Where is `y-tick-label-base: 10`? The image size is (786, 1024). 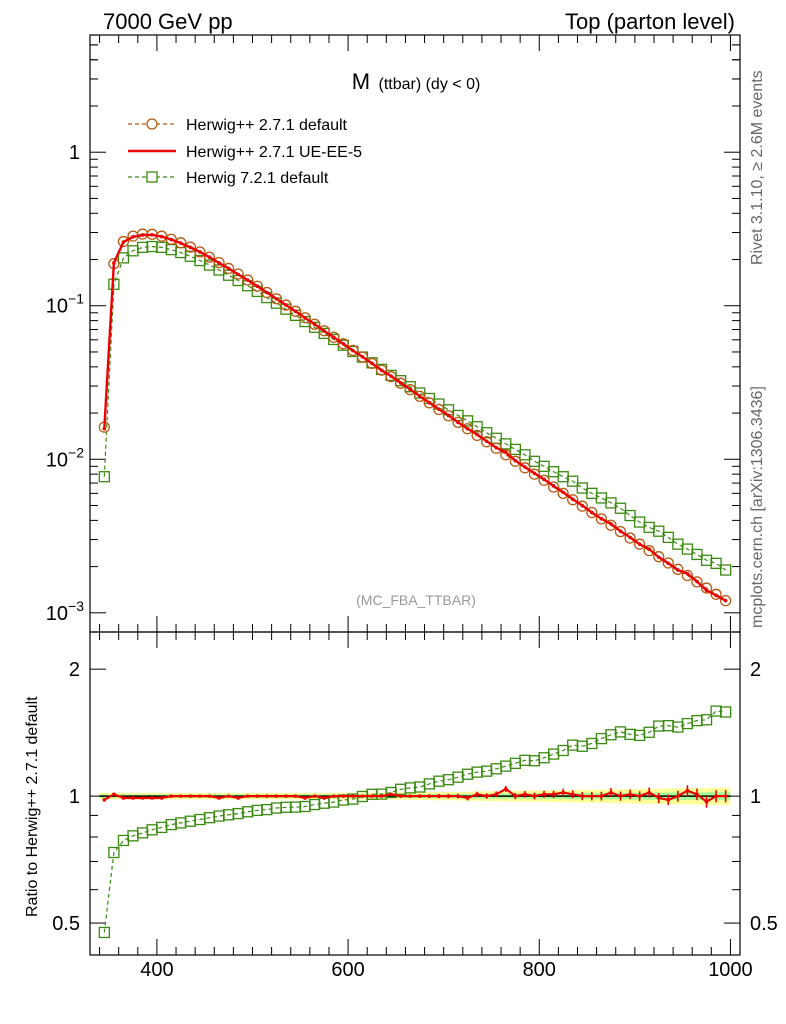
y-tick-label-base: 10 is located at coordinates (57, 460).